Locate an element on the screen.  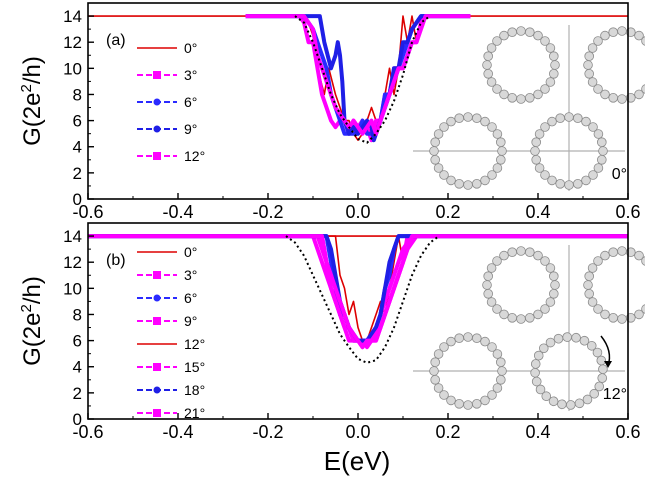
rotation-label: 12° is located at coordinates (615, 394).